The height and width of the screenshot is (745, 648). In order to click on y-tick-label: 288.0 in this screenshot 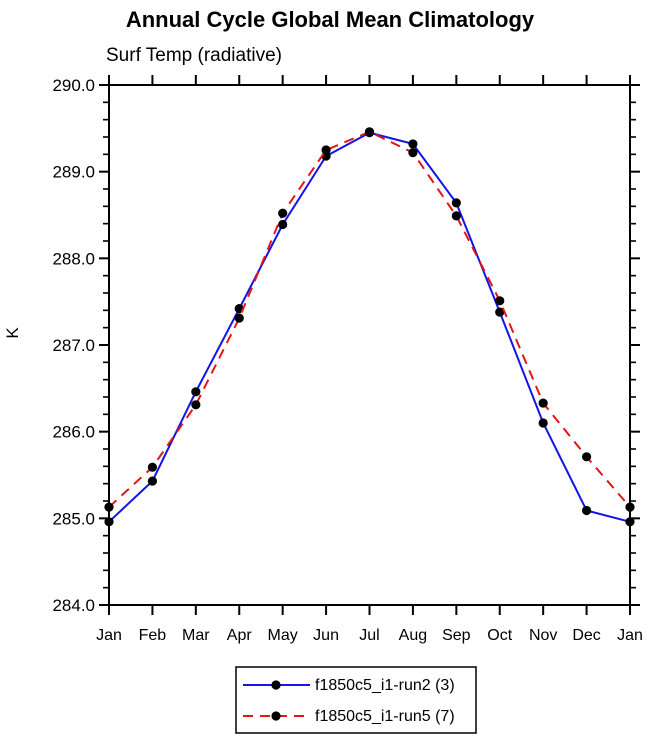, I will do `click(73, 258)`.